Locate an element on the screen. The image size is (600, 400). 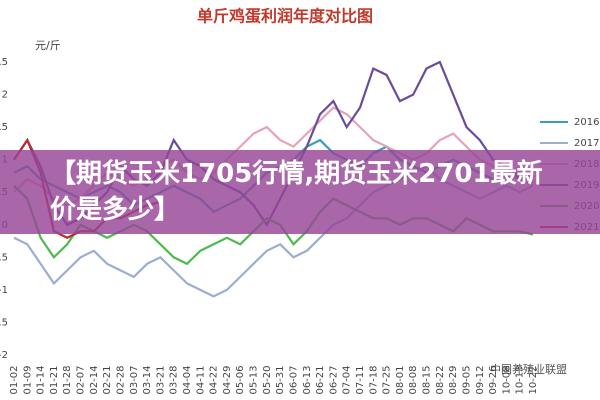
x-tick-label: 04-22 is located at coordinates (214, 379).